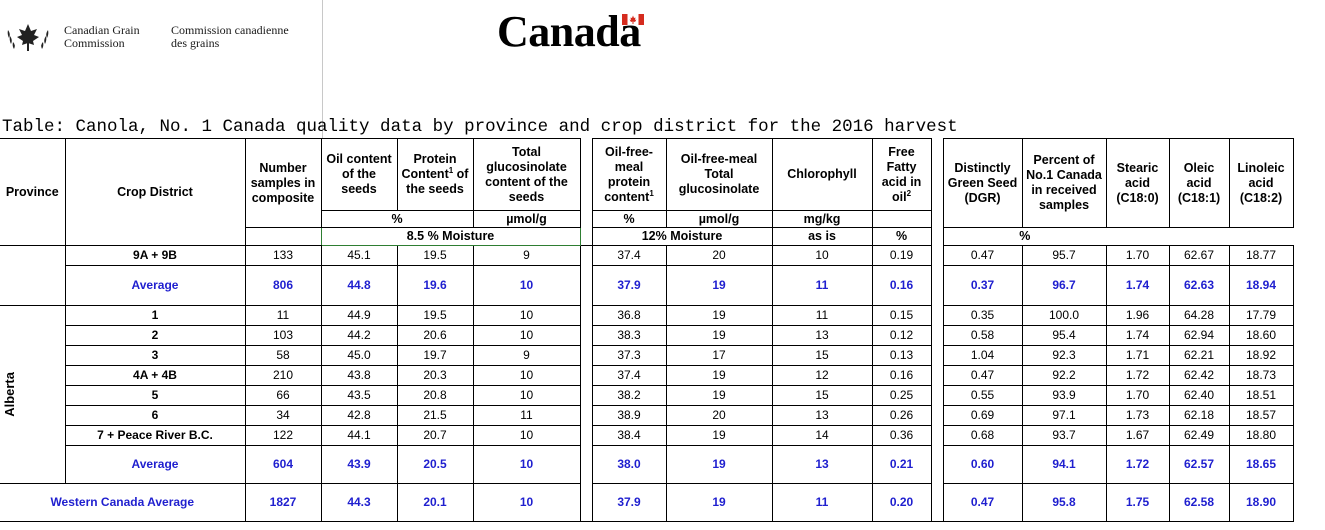 The image size is (1325, 530). Describe the element at coordinates (283, 395) in the screenshot. I see `cell-samples: 66` at that location.